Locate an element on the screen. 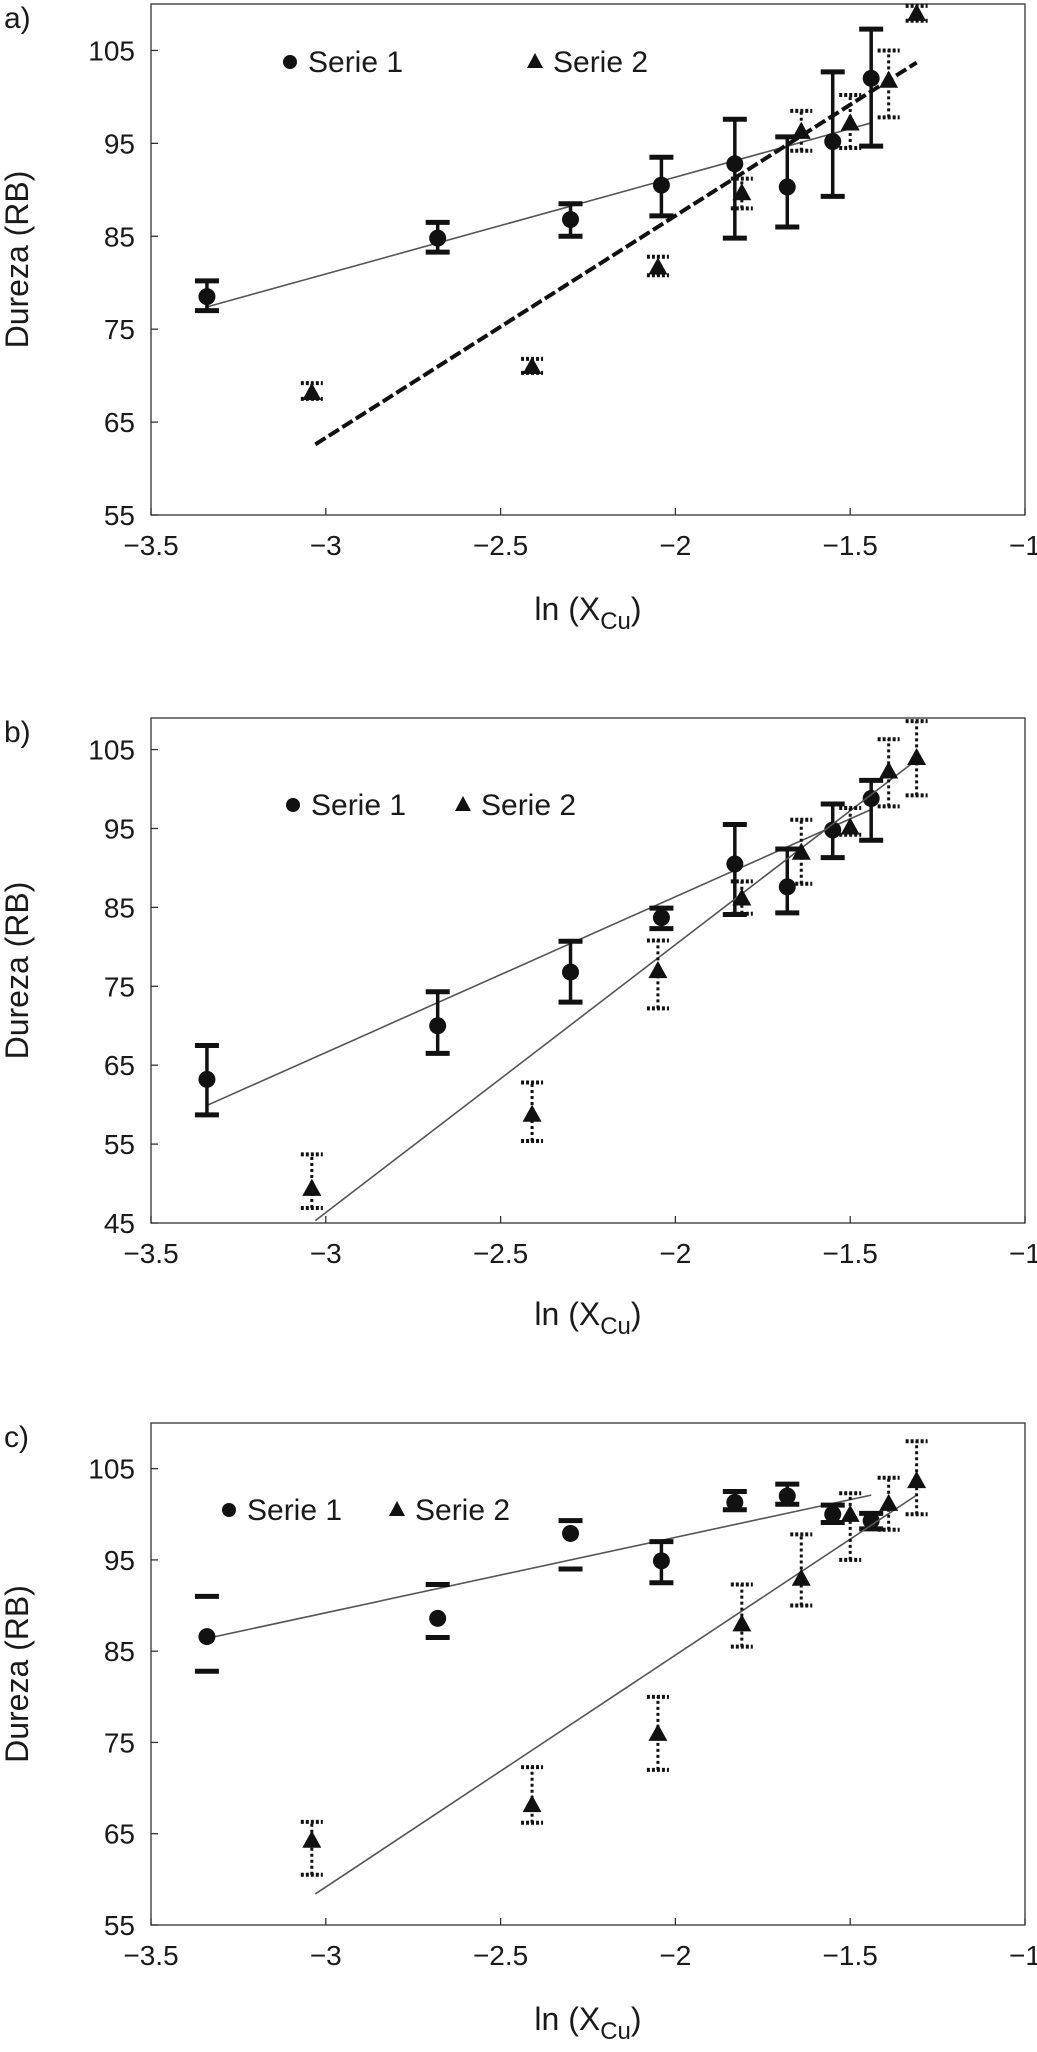 This screenshot has width=1037, height=2052. panel-label: c) is located at coordinates (16, 1437).